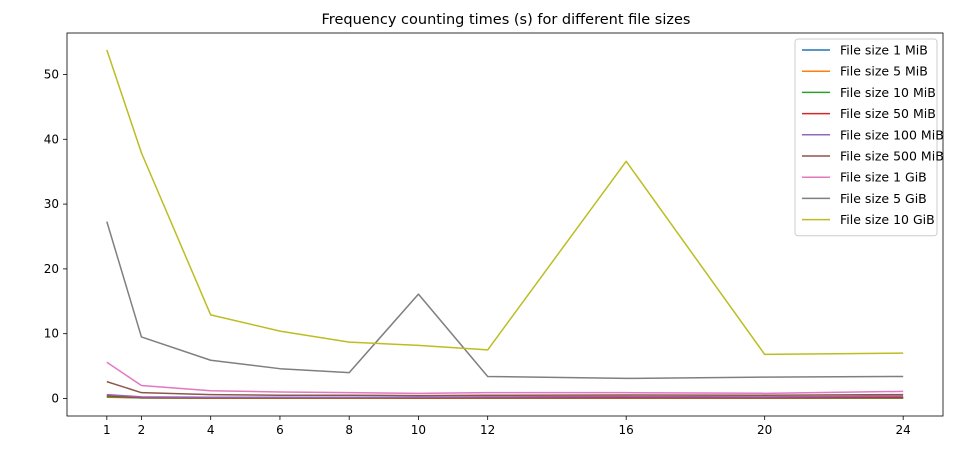 This screenshot has width=977, height=451. Describe the element at coordinates (51, 204) in the screenshot. I see `y-tick-label: 30` at that location.